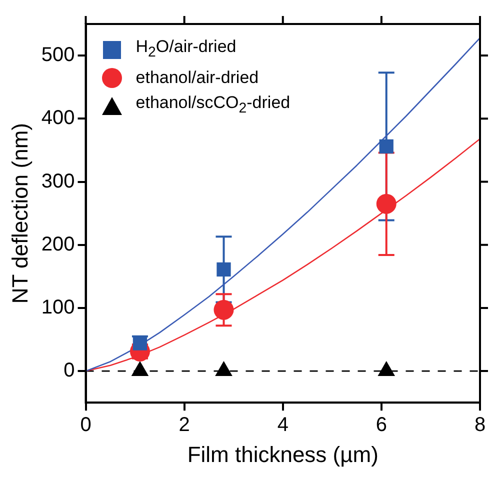 The width and height of the screenshot is (490, 477). What do you see at coordinates (186, 49) in the screenshot?
I see `legend-label: H$_{2}$O/air-dried` at bounding box center [186, 49].